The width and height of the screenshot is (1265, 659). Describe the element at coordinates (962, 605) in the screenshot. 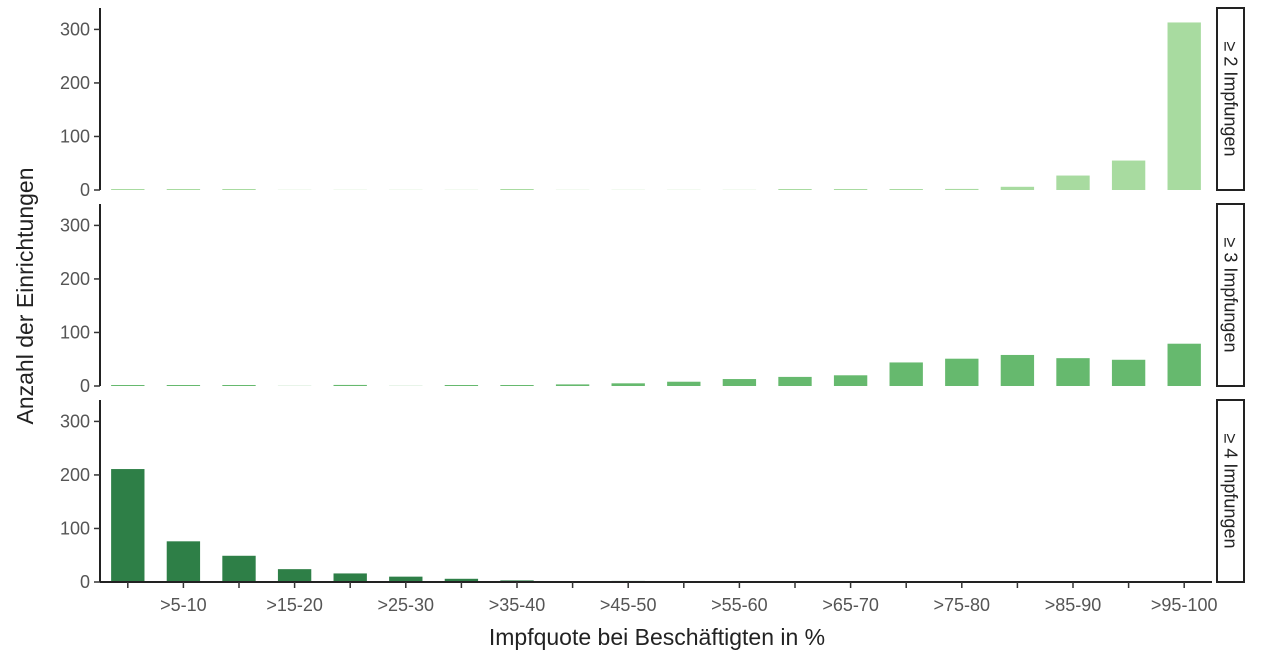

I see `x-tick-label: >75-80` at that location.